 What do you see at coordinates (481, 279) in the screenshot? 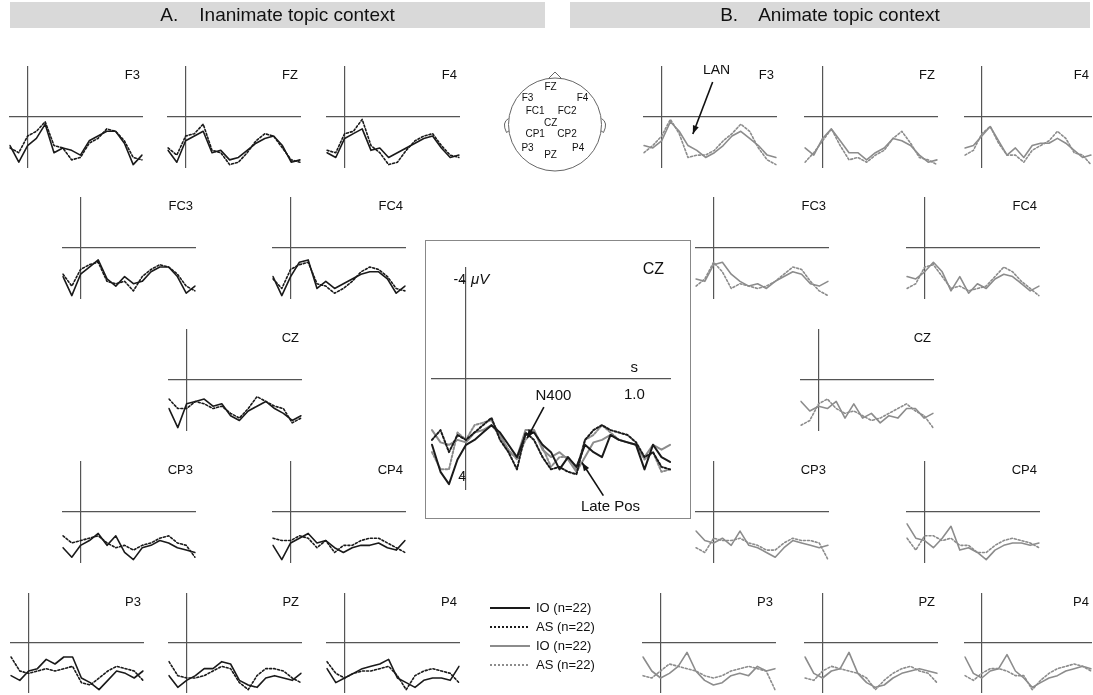
I see `y-axis-title: μV` at bounding box center [481, 279].